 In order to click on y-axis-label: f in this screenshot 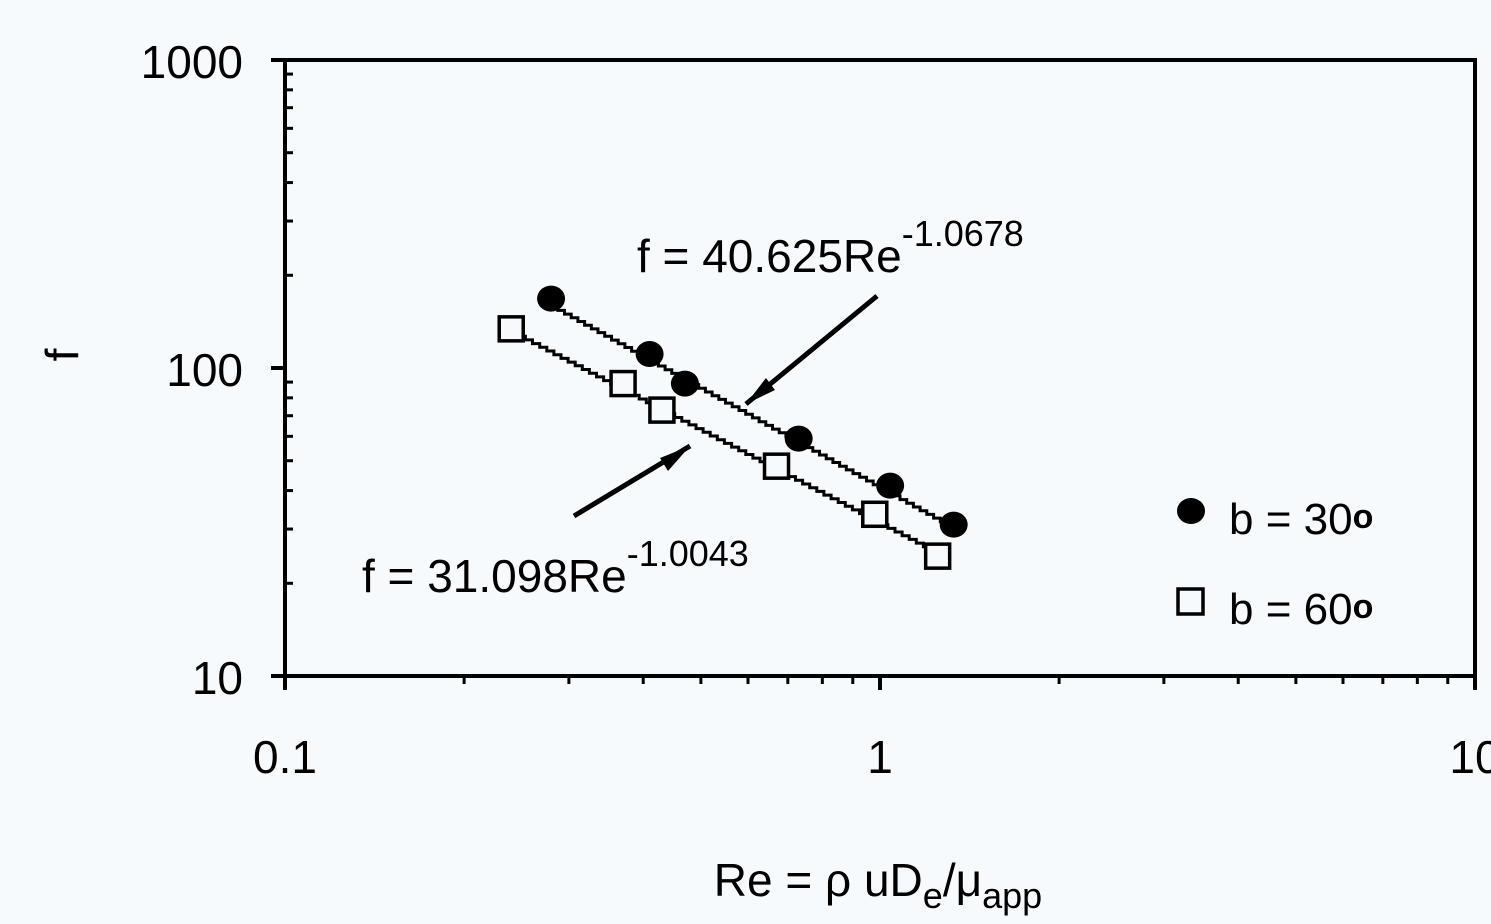, I will do `click(62, 354)`.